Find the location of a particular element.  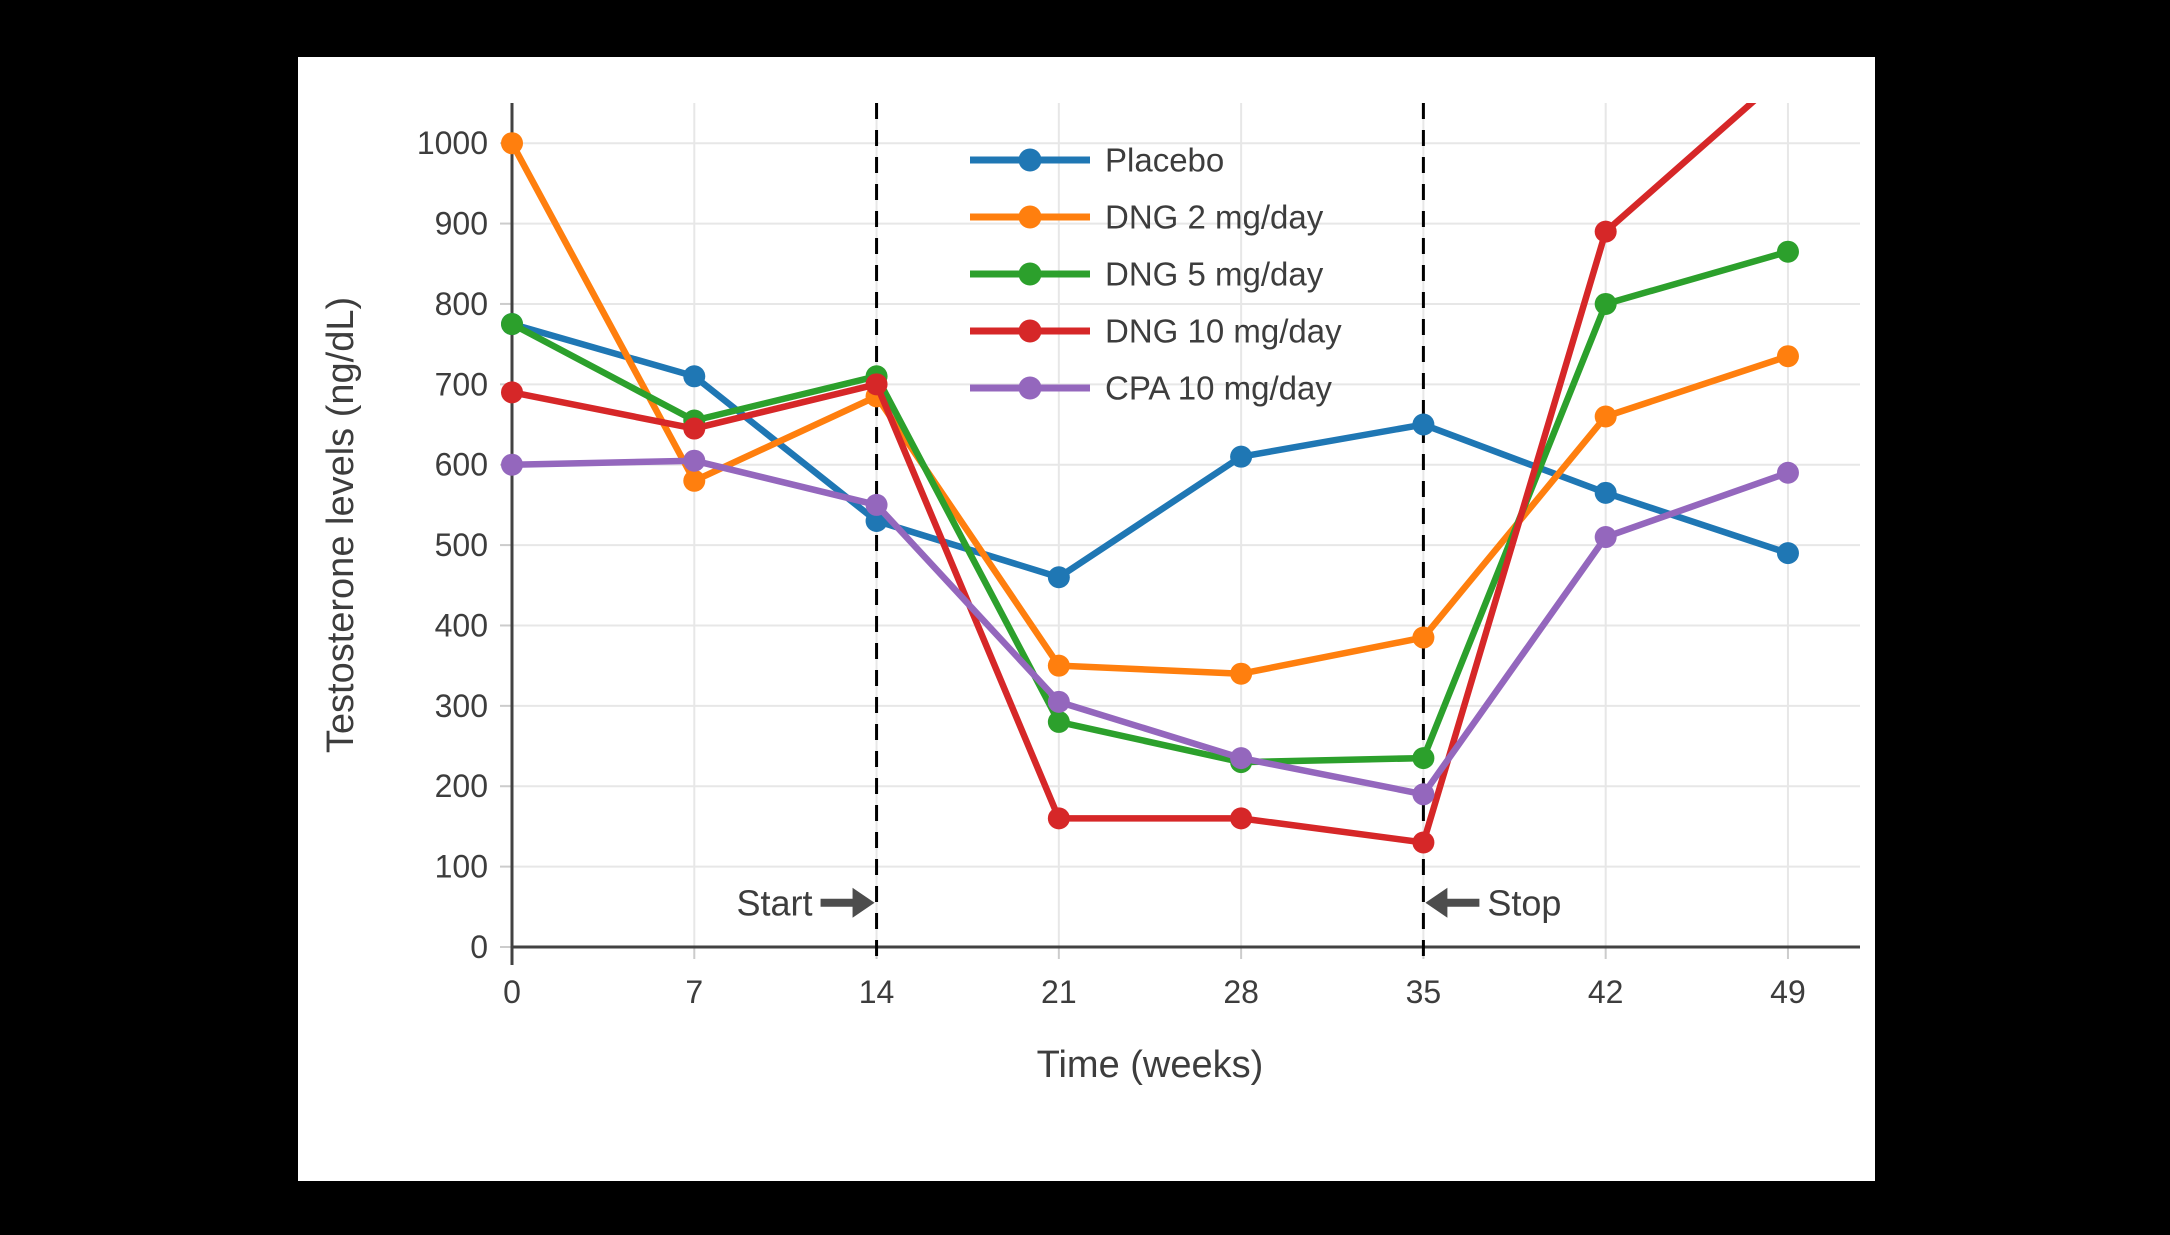

y-tick-label: 400 is located at coordinates (461, 625).